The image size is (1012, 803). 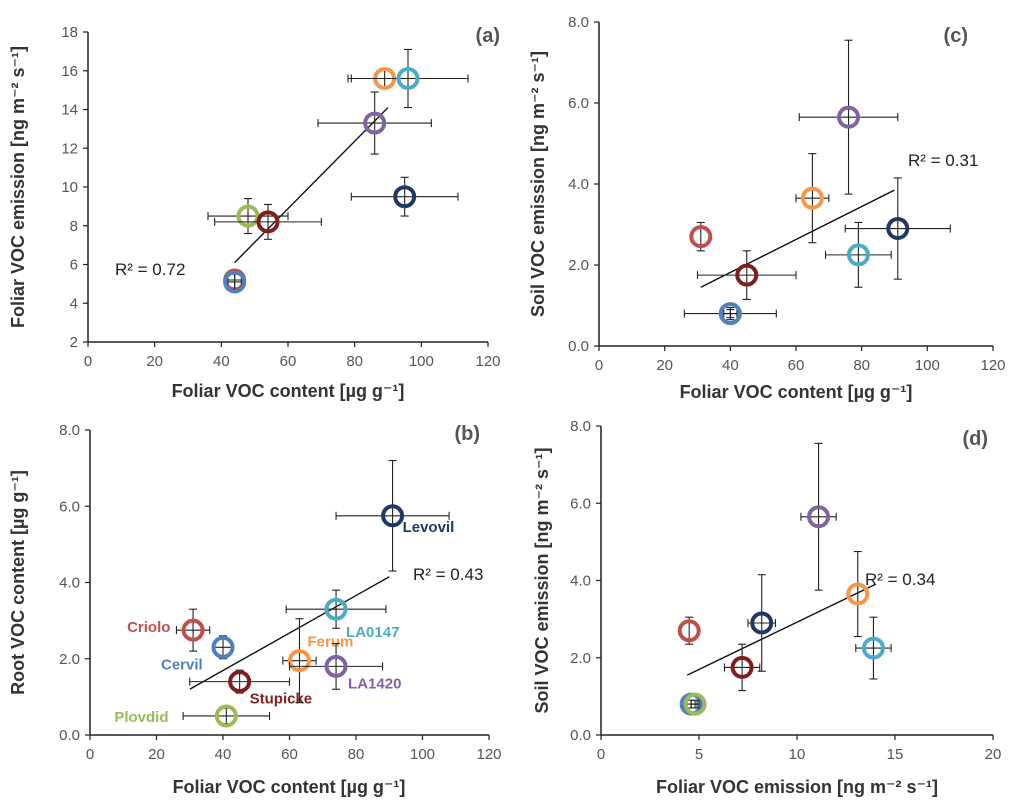 What do you see at coordinates (182, 664) in the screenshot?
I see `point-label: Cervil` at bounding box center [182, 664].